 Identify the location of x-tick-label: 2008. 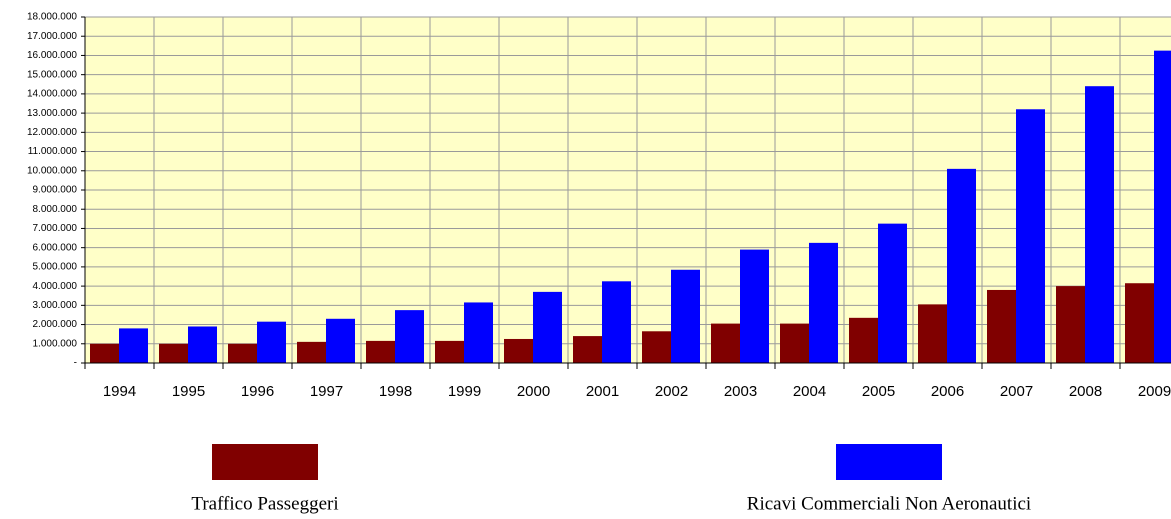
(1085, 391).